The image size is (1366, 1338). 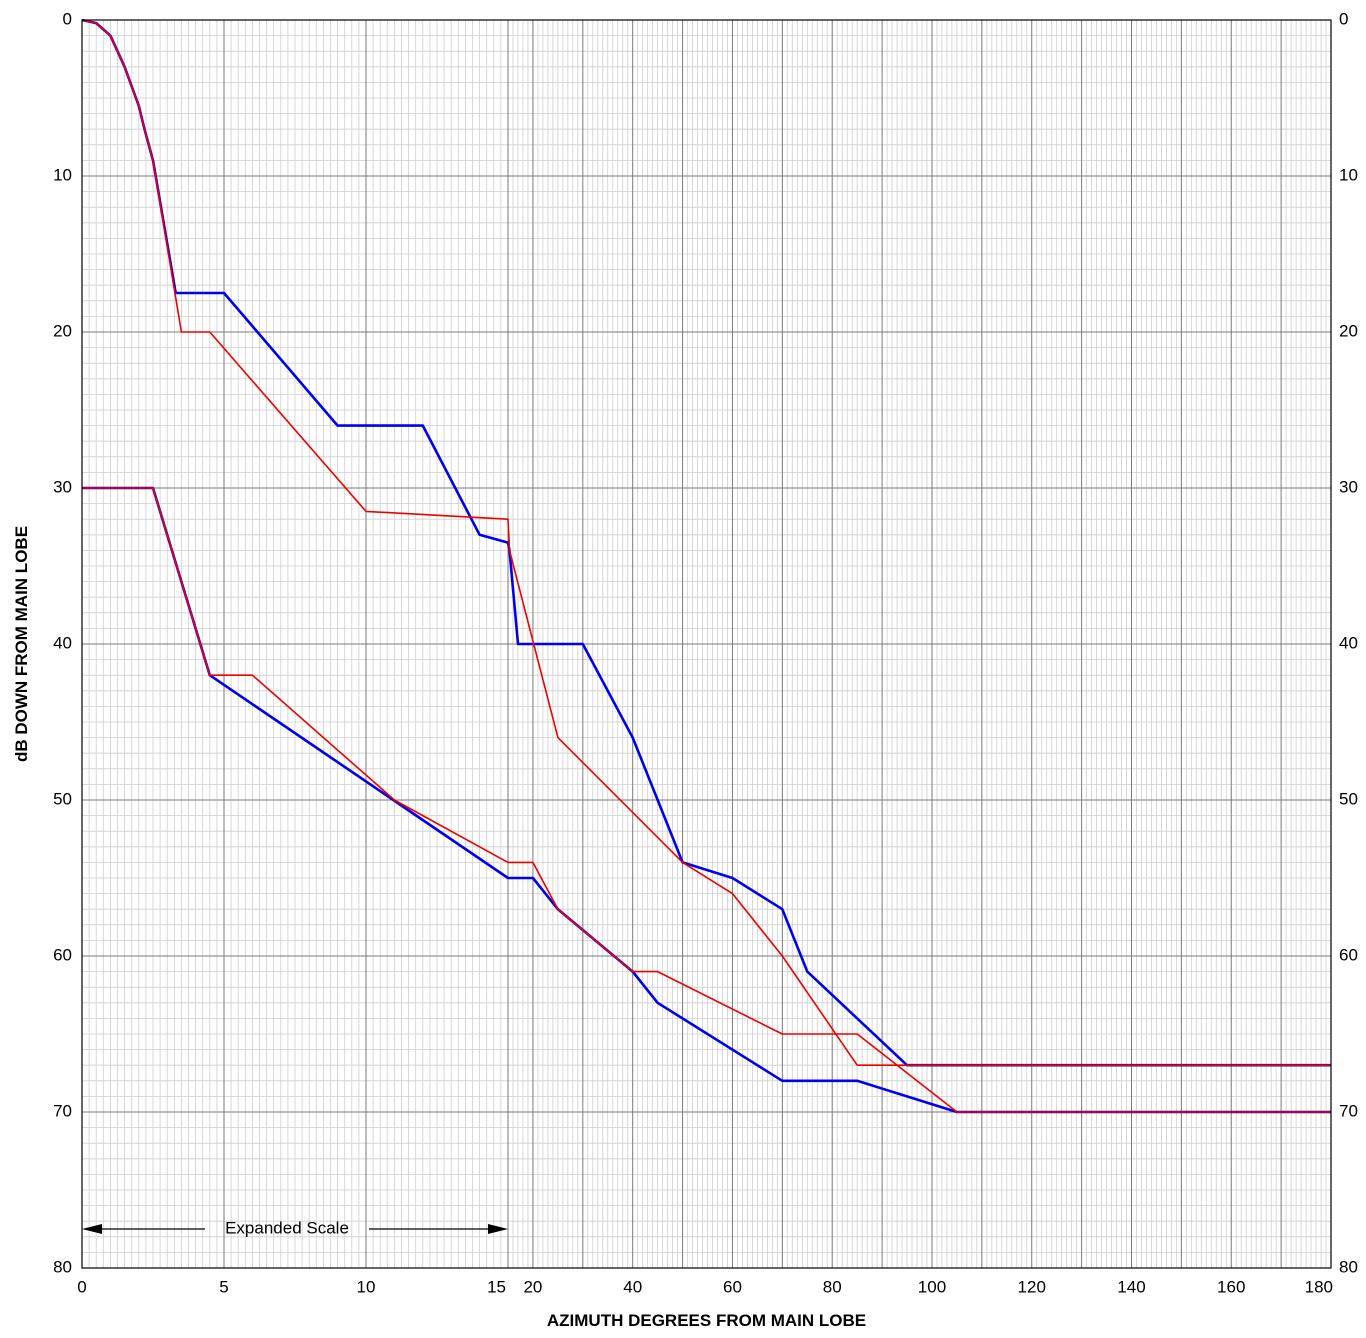 I want to click on y-tick-labels-right: 0 10 20 30 40 50 60 70 80, so click(x=1348, y=642).